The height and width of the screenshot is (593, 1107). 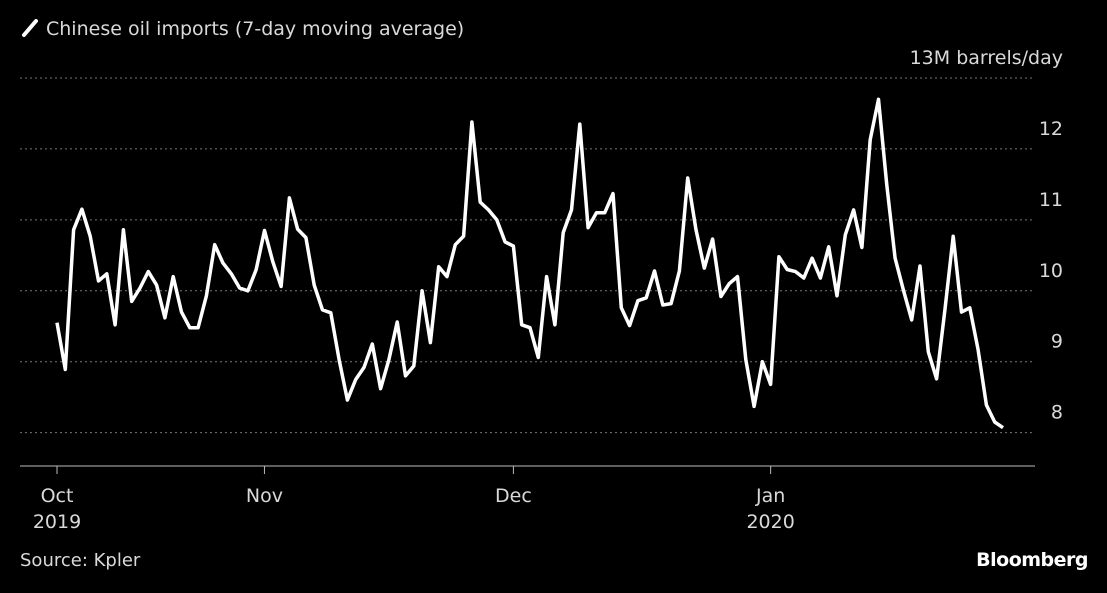 I want to click on source: Source: Kpler, so click(x=80, y=560).